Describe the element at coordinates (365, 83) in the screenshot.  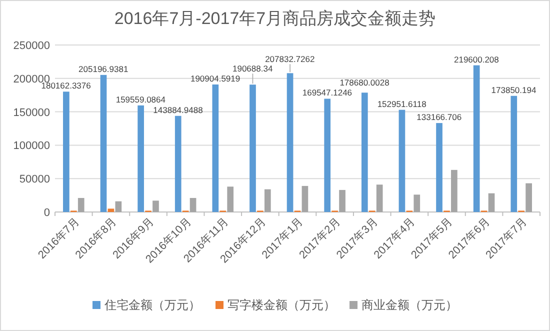
I see `data-label: 178680.0028` at that location.